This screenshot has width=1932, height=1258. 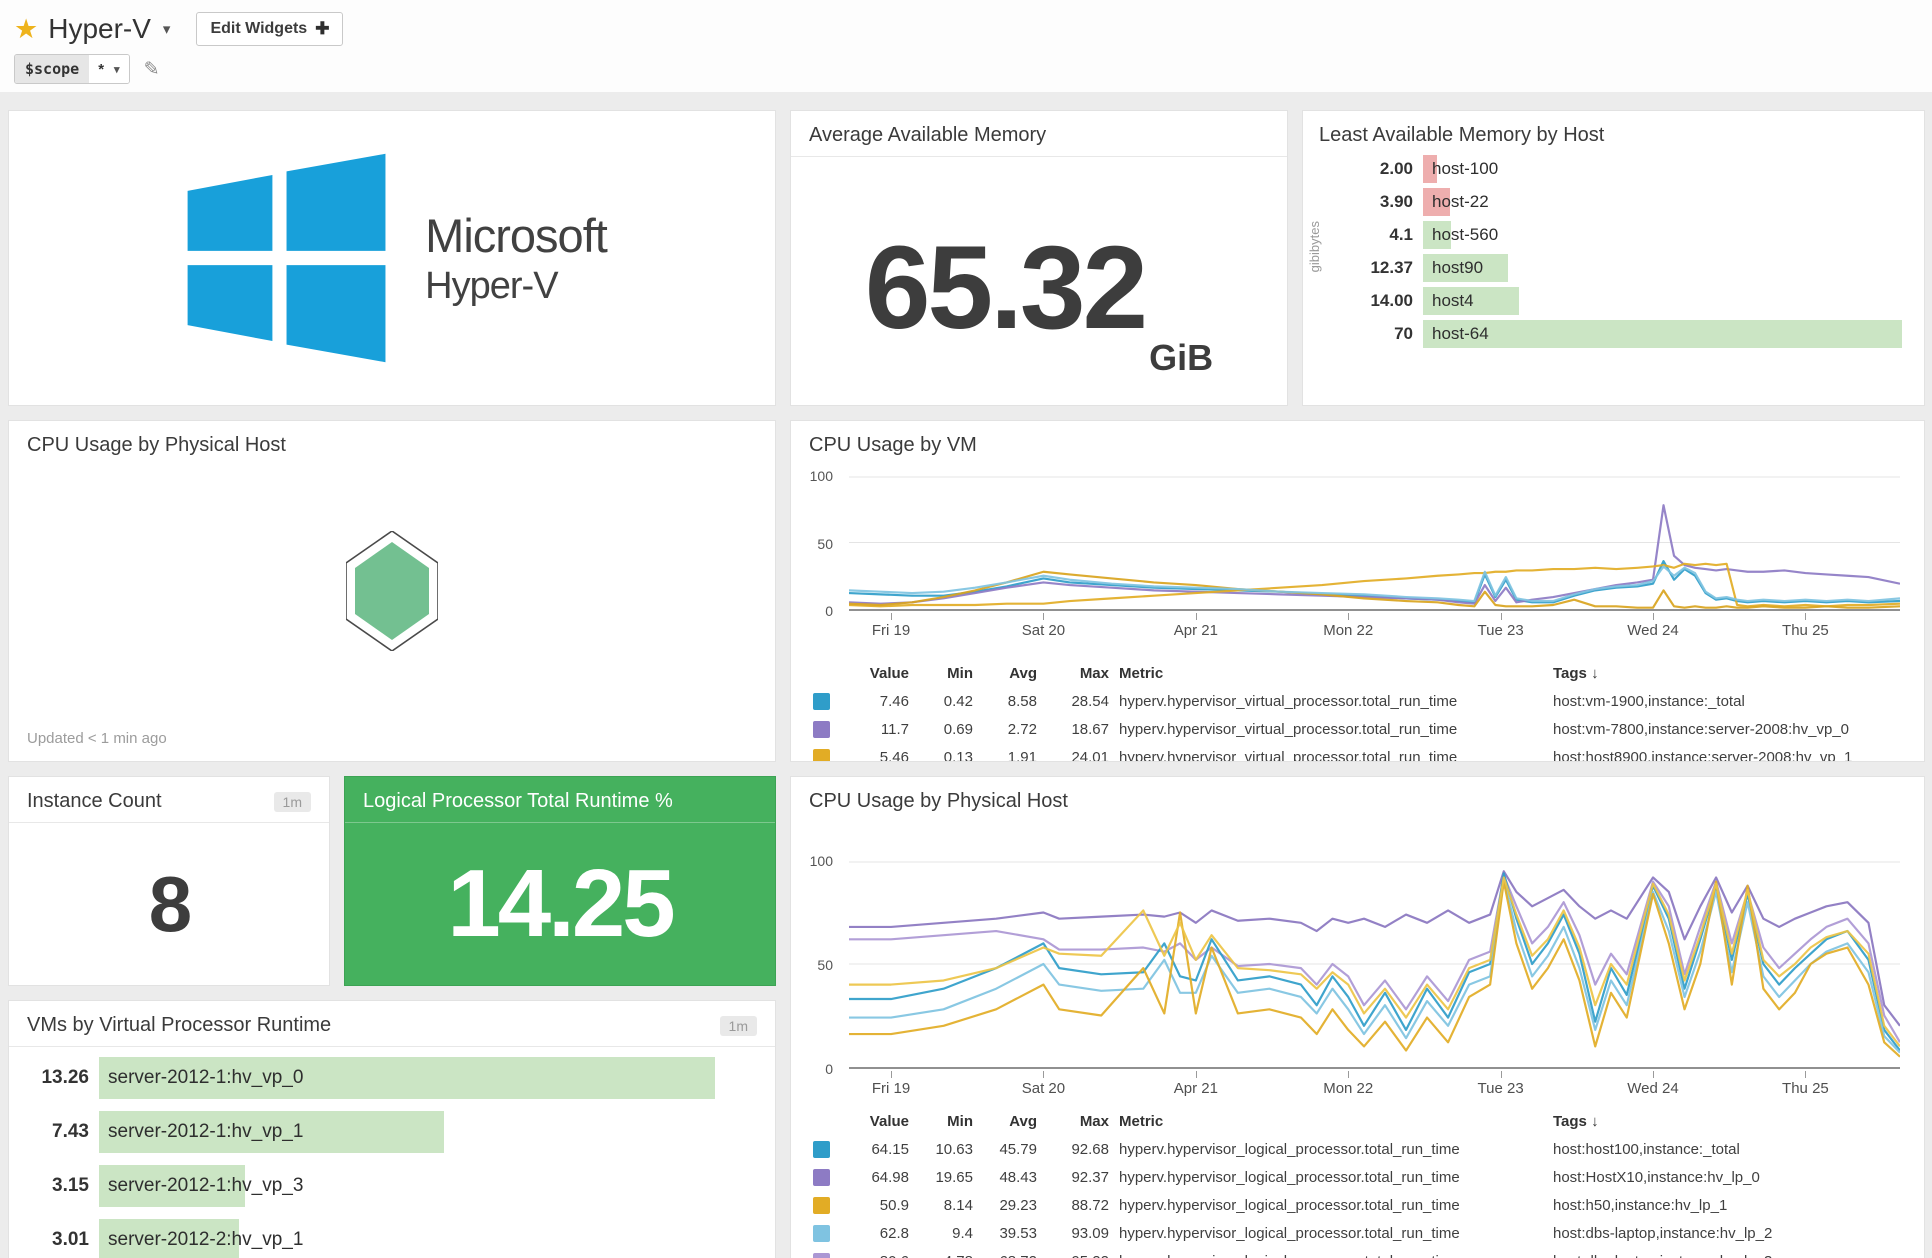 I want to click on dashboard-header: ★ Hyper-V ▾ Edit Widgets ✚ $scope * ▾ ✎, so click(x=966, y=46).